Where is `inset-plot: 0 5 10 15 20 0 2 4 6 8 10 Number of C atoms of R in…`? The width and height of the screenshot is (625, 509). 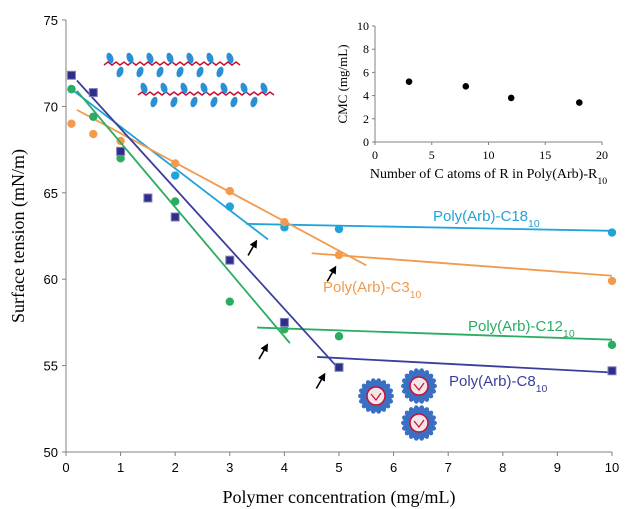
inset-plot: 0 5 10 15 20 0 2 4 6 8 10 Number of C atoms of R in… is located at coordinates (471, 103).